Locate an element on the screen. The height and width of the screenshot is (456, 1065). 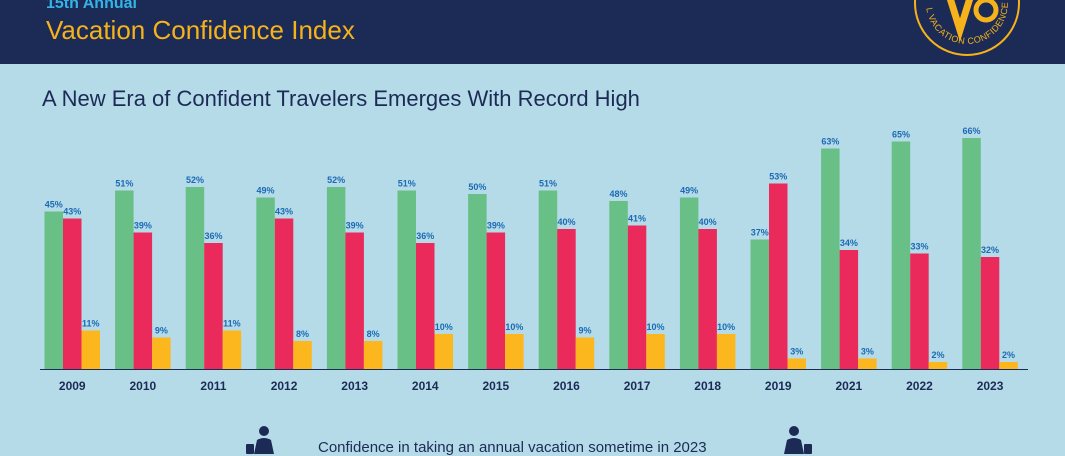
year-label-2014: 2014 is located at coordinates (425, 386).